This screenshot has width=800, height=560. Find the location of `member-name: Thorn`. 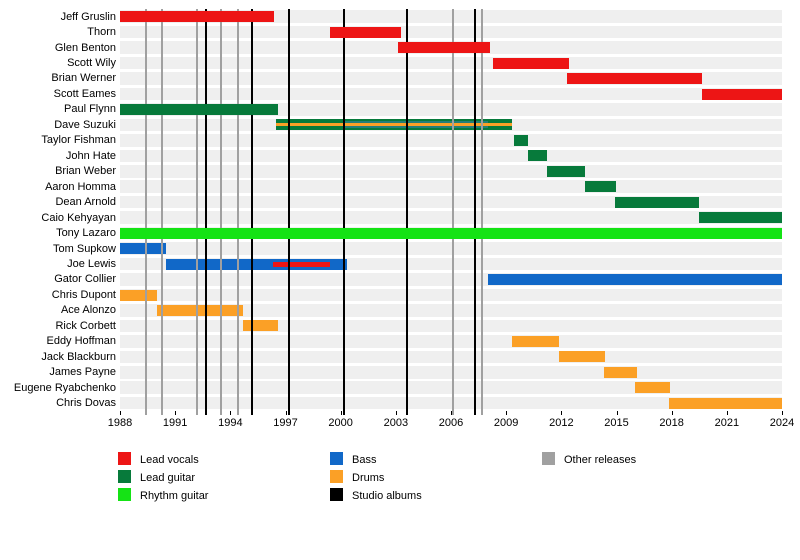

member-name: Thorn is located at coordinates (101, 32).